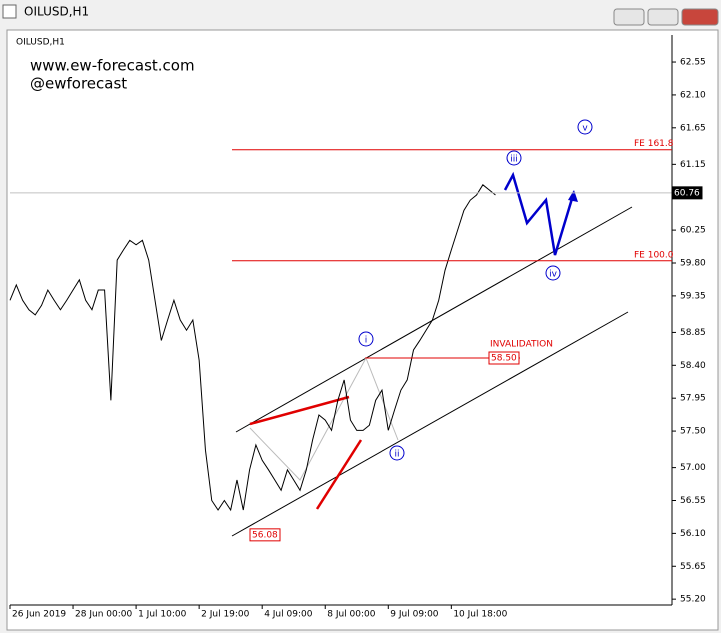  Describe the element at coordinates (693, 432) in the screenshot. I see `y-tick-label: 57.50` at that location.